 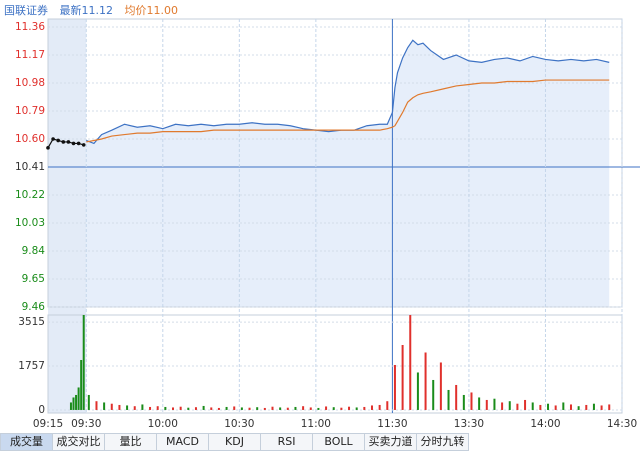 What do you see at coordinates (79, 442) in the screenshot?
I see `tab: 成交对比` at bounding box center [79, 442].